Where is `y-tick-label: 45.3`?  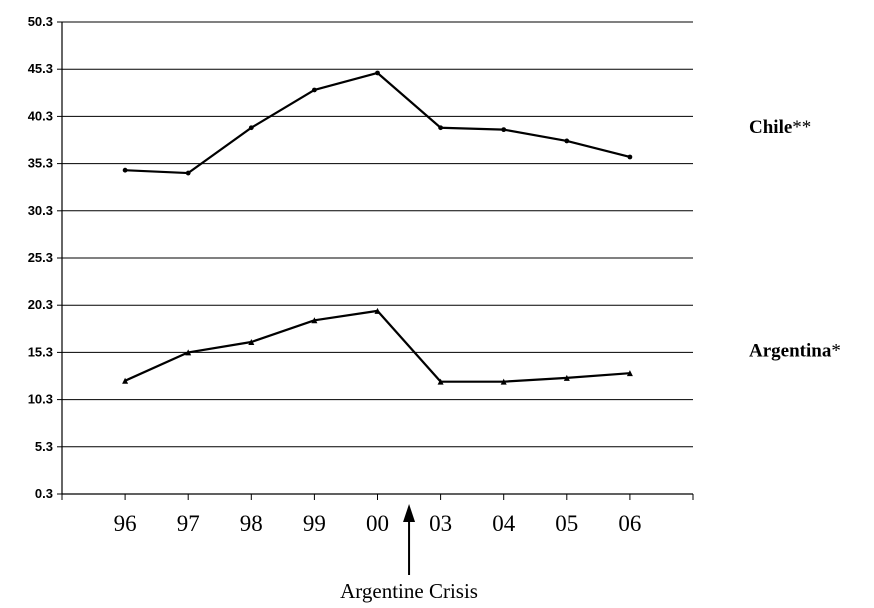
y-tick-label: 45.3 is located at coordinates (40, 68).